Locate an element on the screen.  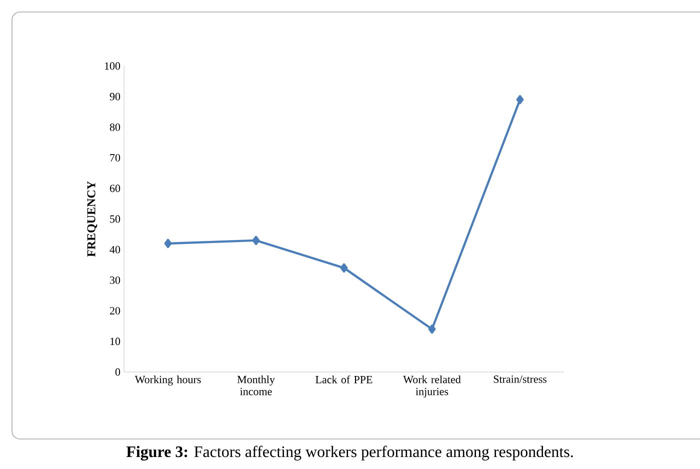
y-tick-label: 60 is located at coordinates (115, 188).